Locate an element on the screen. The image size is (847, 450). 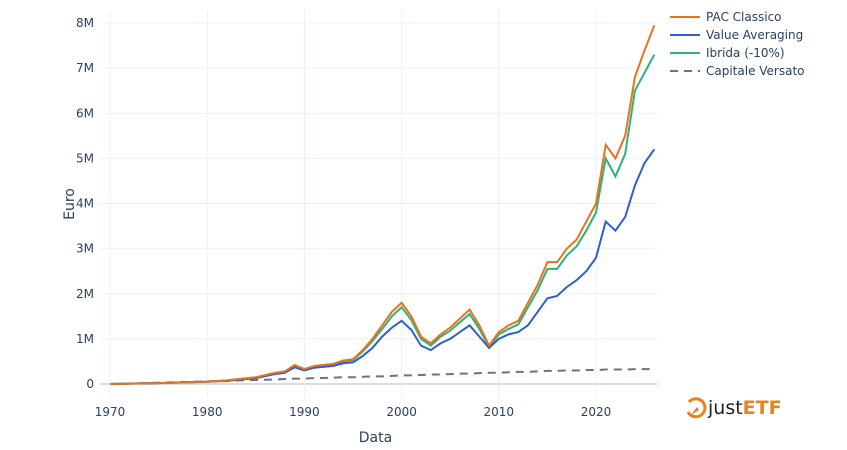
logo-icon is located at coordinates (696, 408).